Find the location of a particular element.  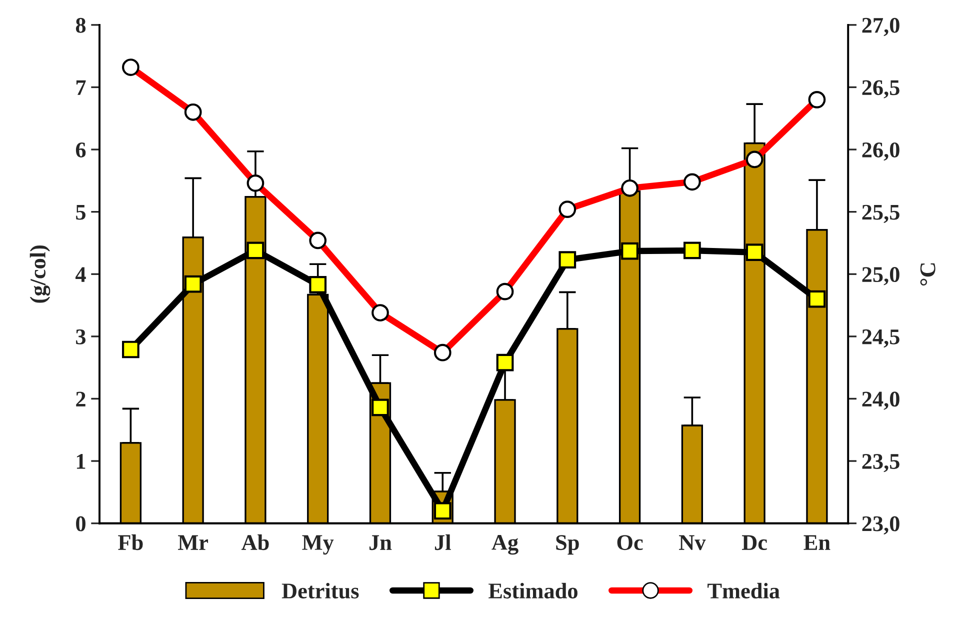

y-tick-label: 1 is located at coordinates (81, 461).